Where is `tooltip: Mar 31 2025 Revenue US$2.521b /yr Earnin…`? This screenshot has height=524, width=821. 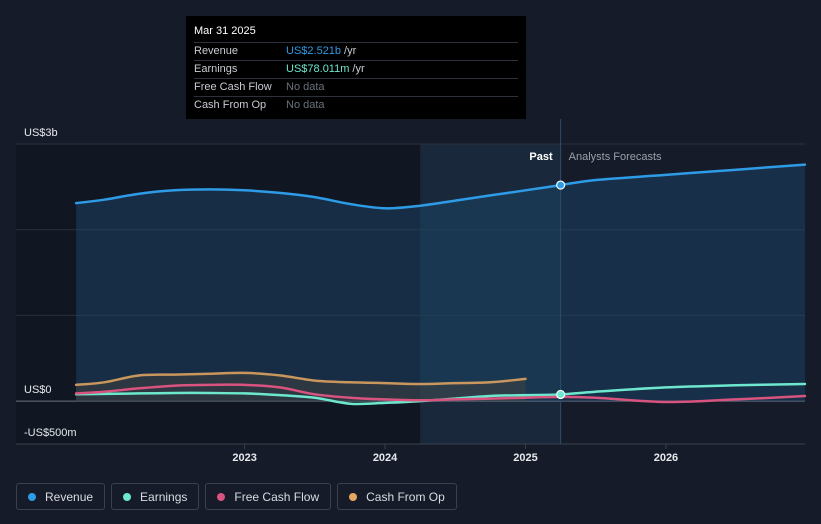 tooltip: Mar 31 2025 Revenue US$2.521b /yr Earnin… is located at coordinates (356, 67).